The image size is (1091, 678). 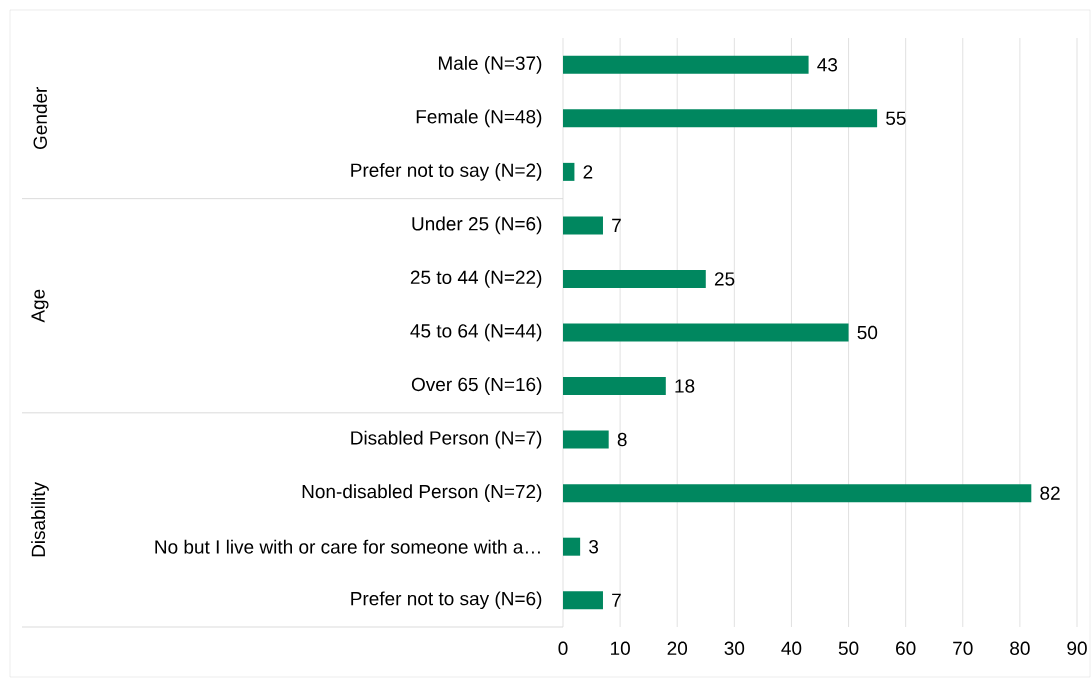 I want to click on x-tick-label: 20, so click(x=677, y=648).